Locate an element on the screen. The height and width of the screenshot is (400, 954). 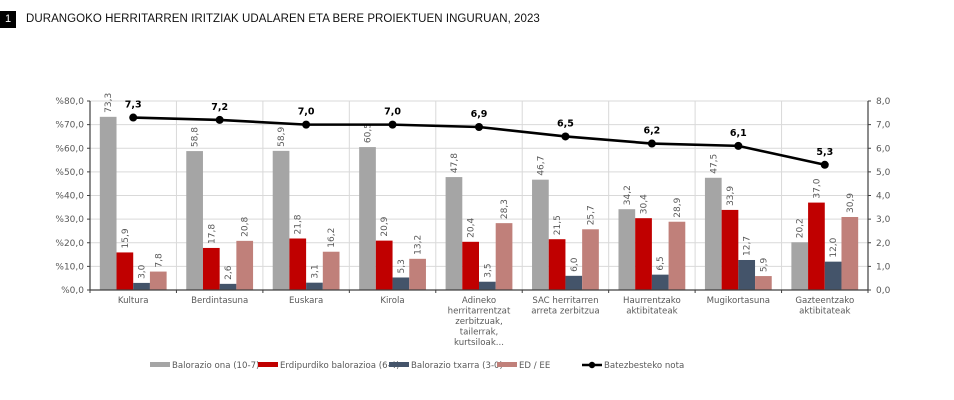
bar-data-label: 5,3 is located at coordinates (402, 266).